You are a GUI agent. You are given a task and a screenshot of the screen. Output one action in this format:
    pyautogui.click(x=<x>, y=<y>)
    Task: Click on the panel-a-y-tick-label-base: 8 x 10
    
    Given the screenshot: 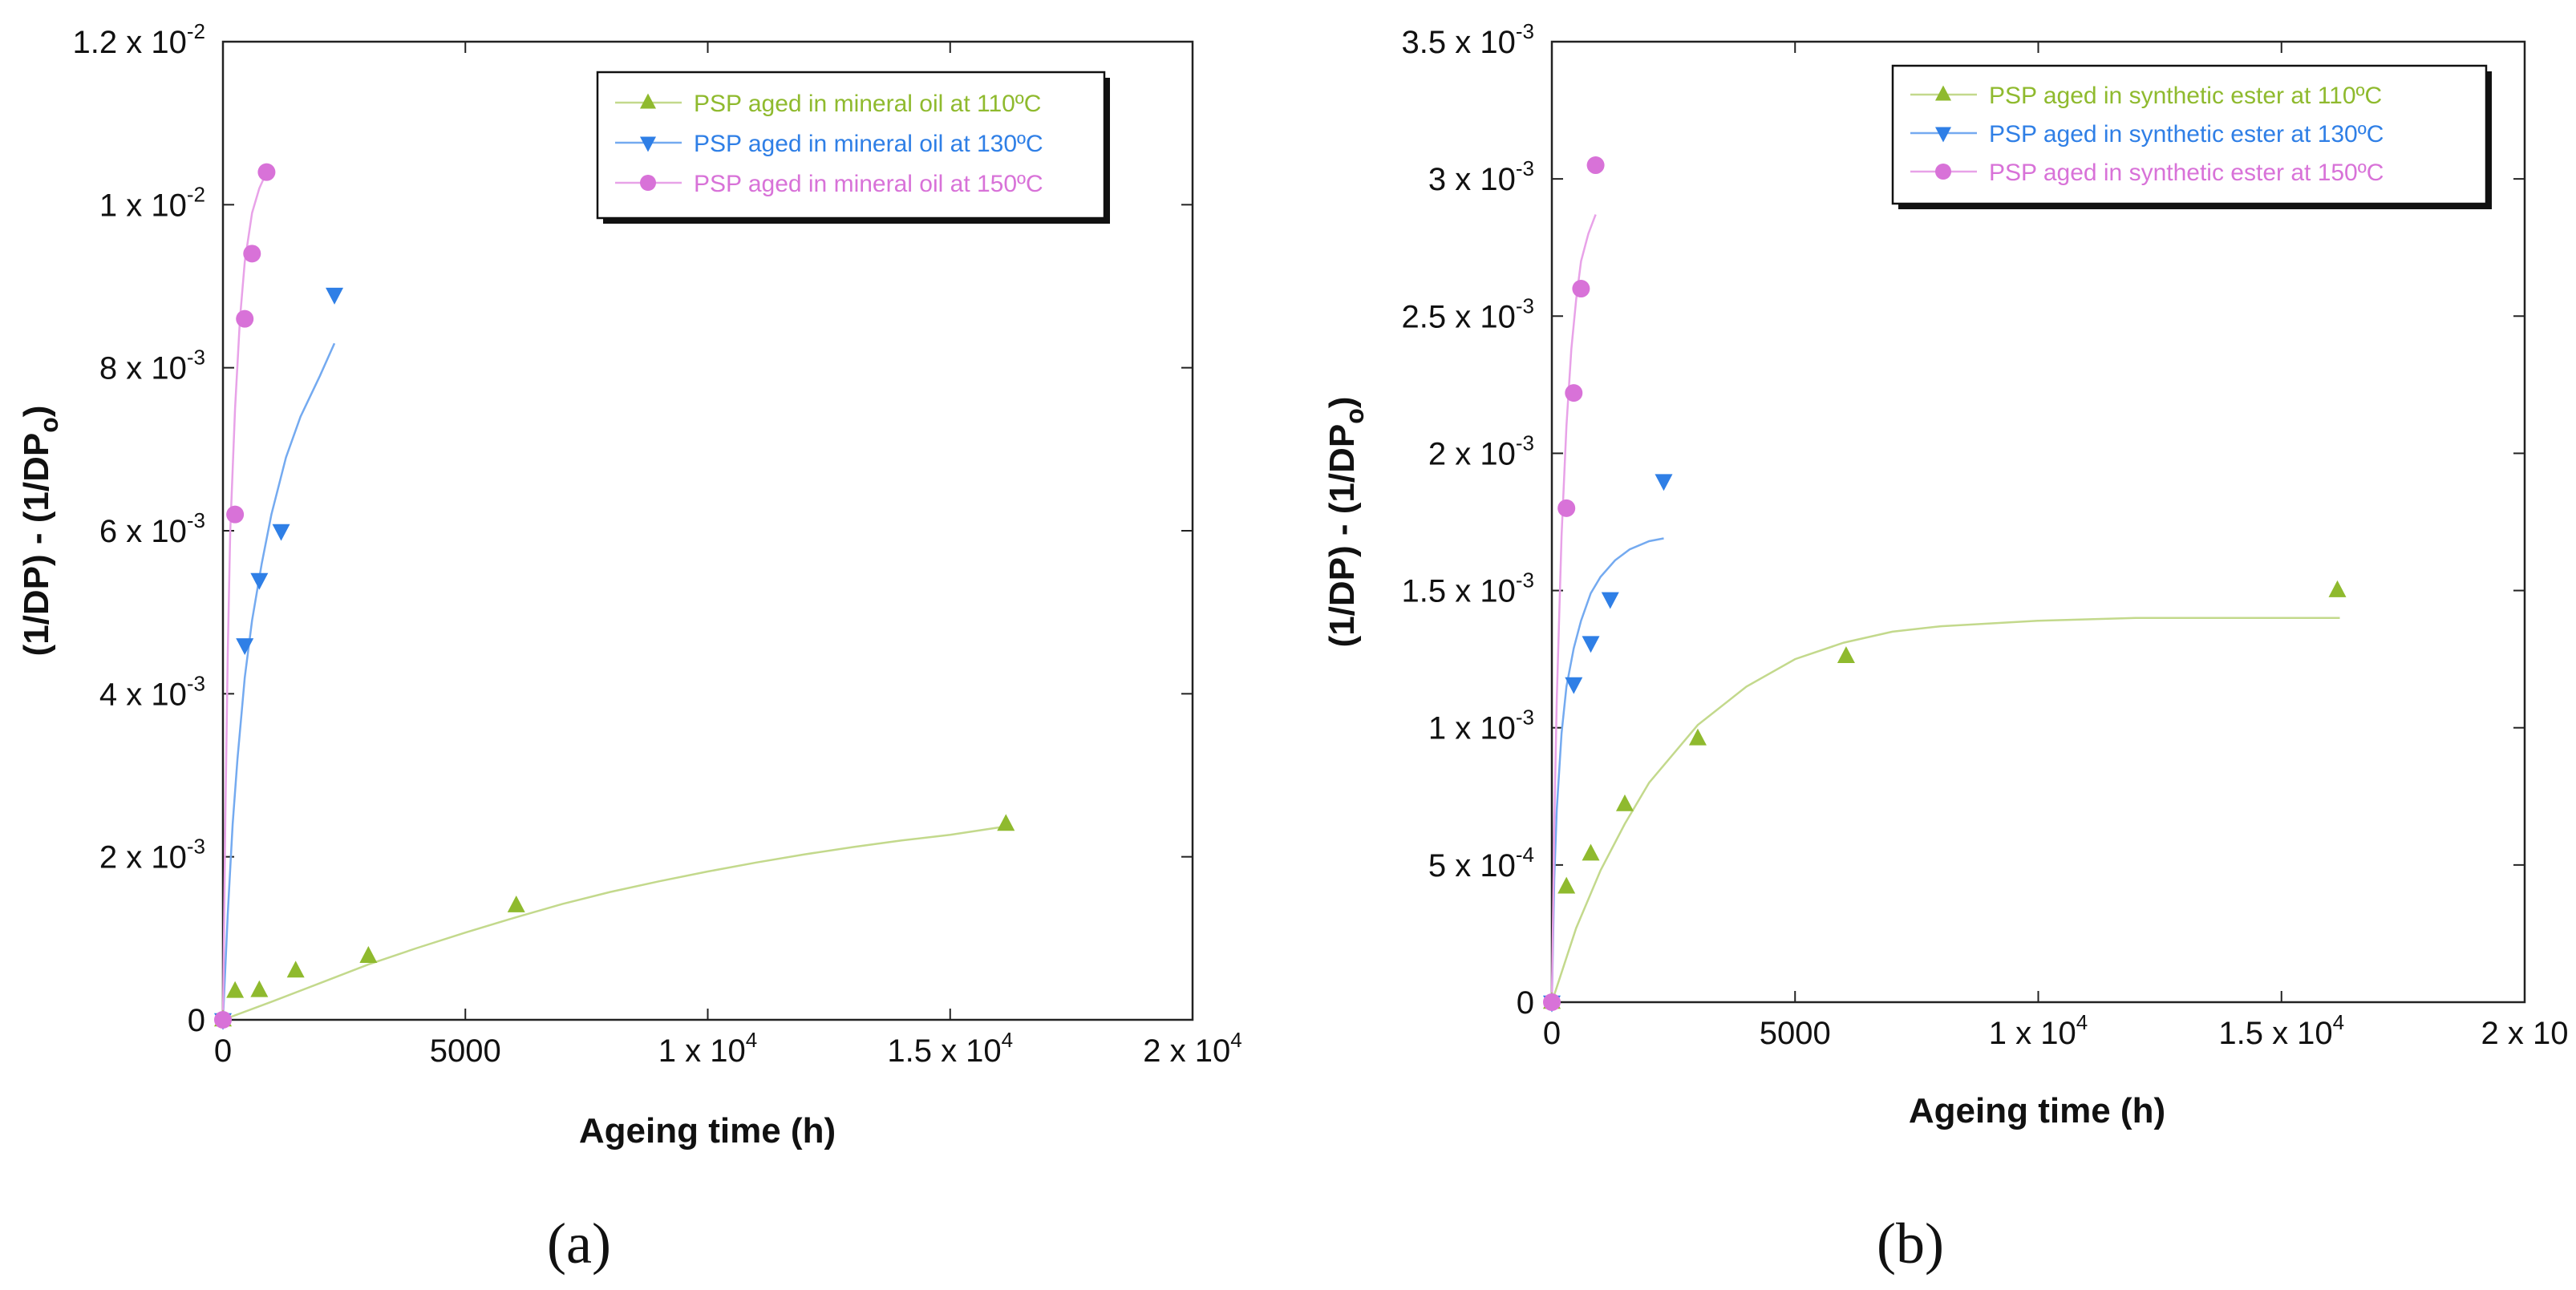 What is the action you would take?
    pyautogui.click(x=143, y=368)
    